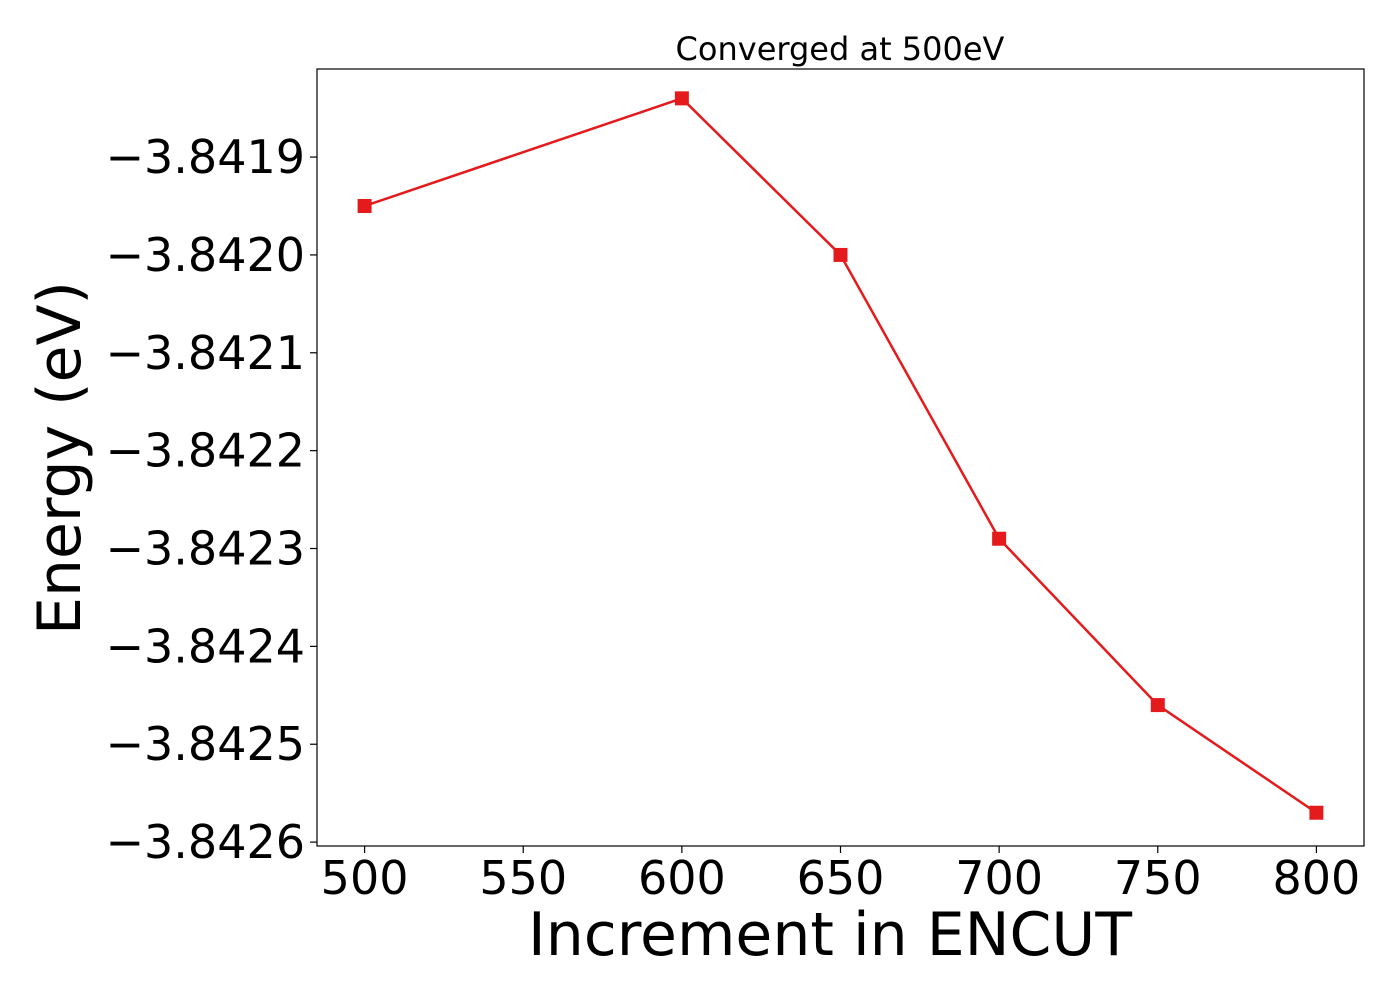 Image resolution: width=1400 pixels, height=1004 pixels. I want to click on x-tick-label: 700, so click(999, 878).